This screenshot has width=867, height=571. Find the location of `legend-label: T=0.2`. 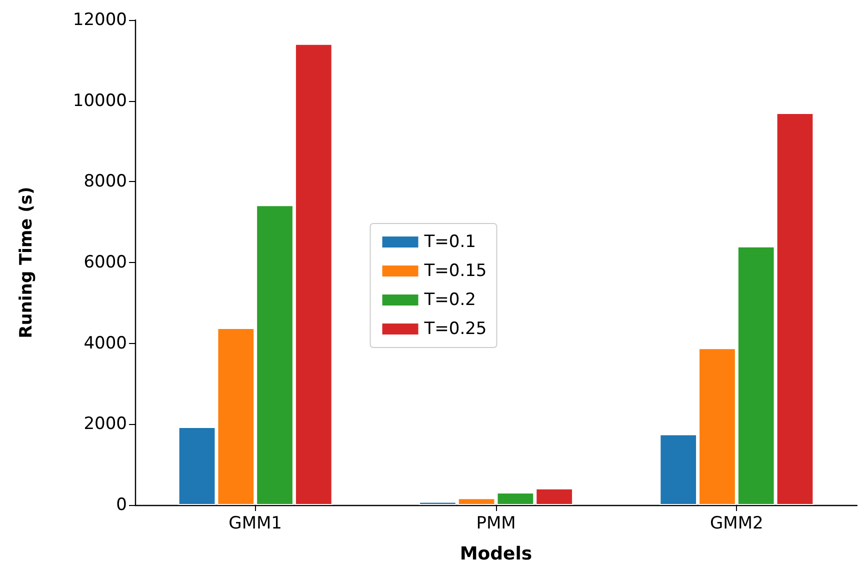

legend-label: T=0.2 is located at coordinates (449, 300).